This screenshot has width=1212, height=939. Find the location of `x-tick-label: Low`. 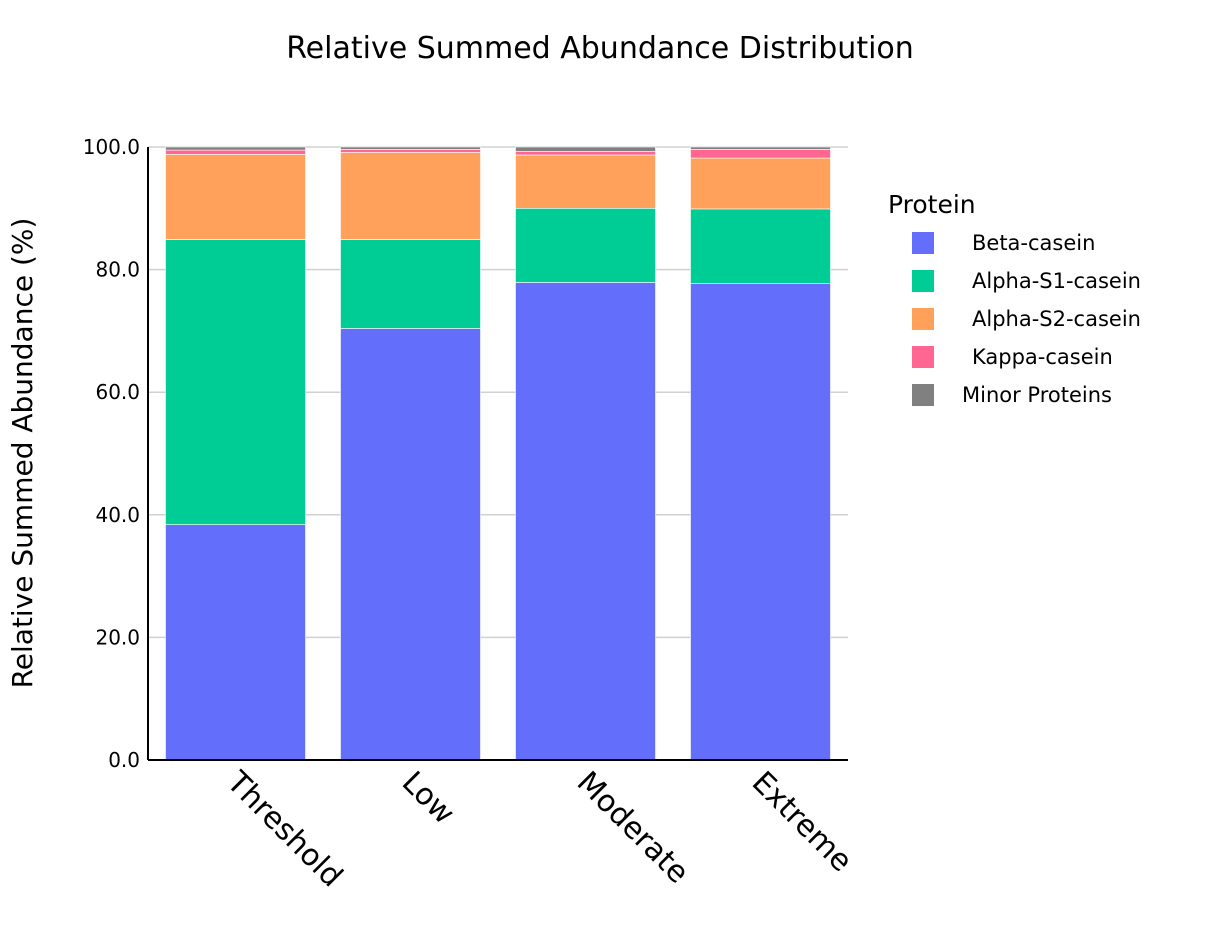

x-tick-label: Low is located at coordinates (428, 798).